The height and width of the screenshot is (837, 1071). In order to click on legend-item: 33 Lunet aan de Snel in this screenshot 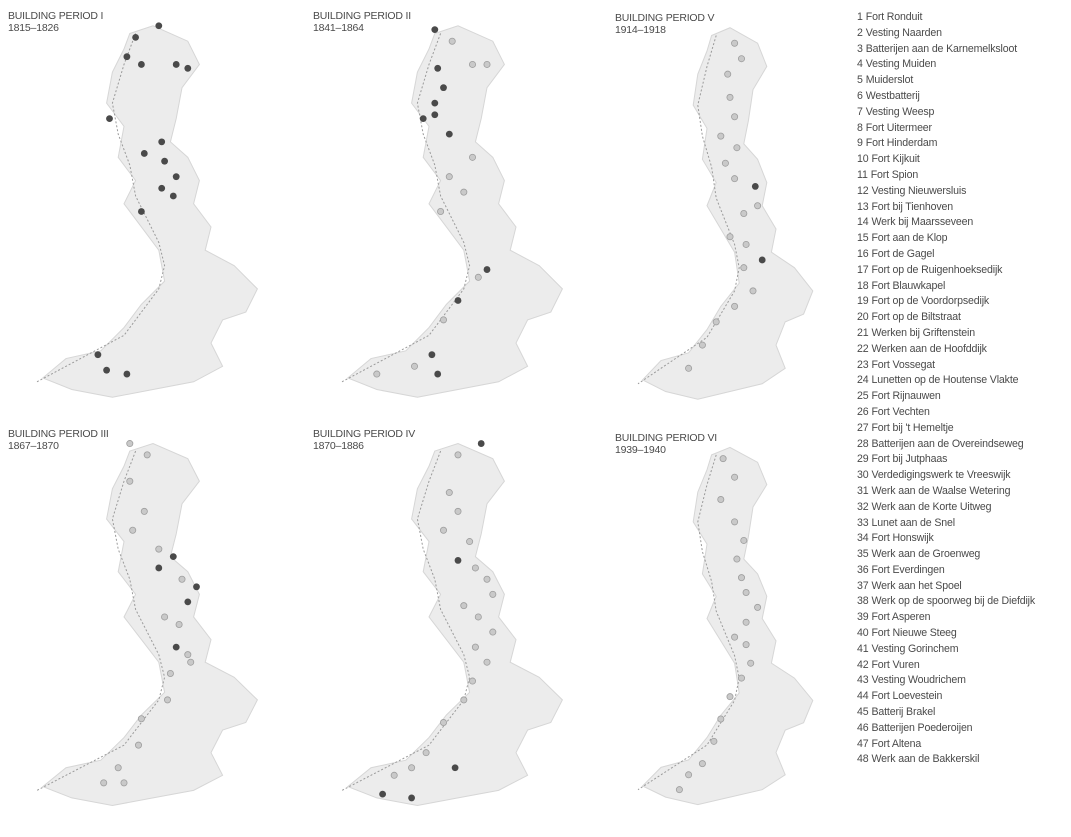, I will do `click(963, 524)`.